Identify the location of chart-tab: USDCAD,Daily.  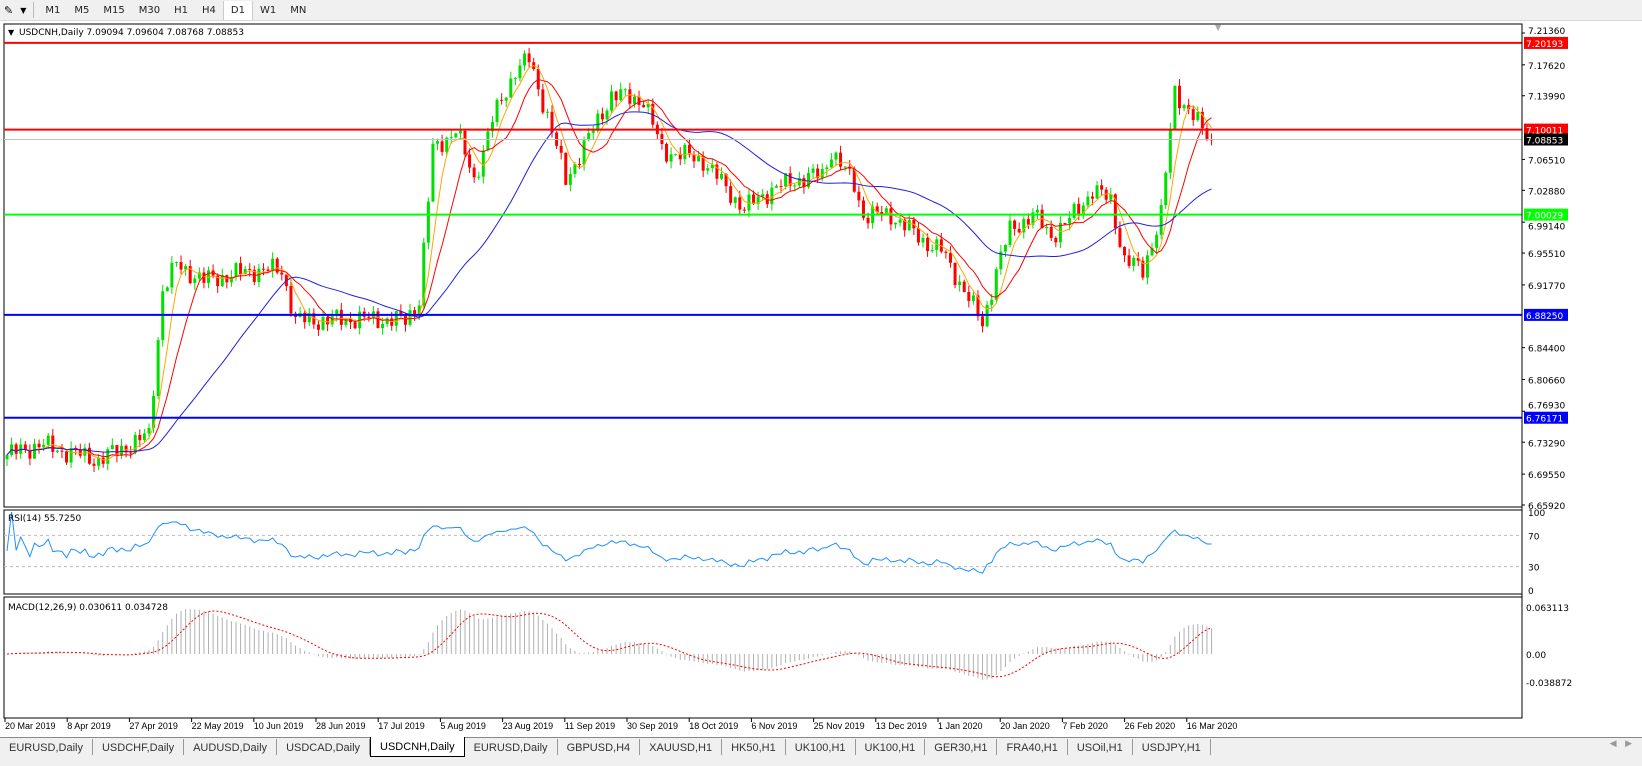
(324, 747).